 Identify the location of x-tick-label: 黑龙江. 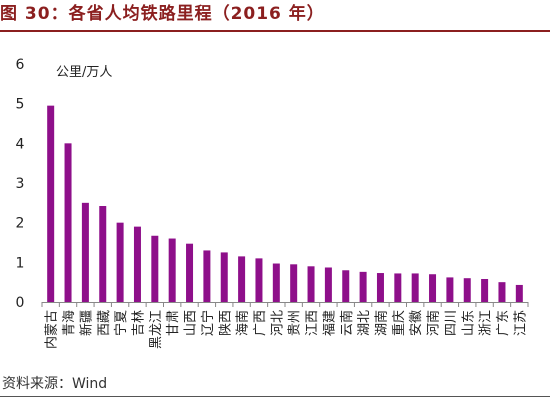
(156, 329).